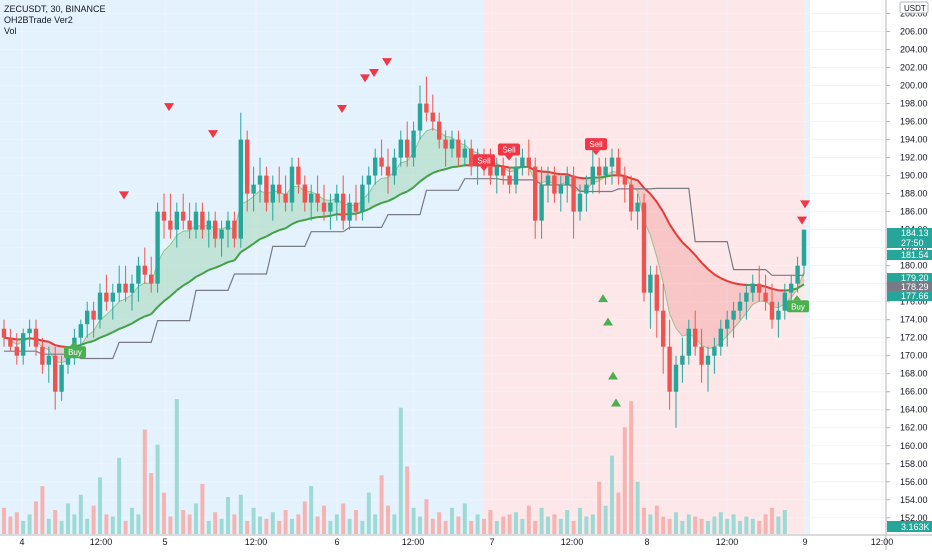 The image size is (932, 555). Describe the element at coordinates (55, 9) in the screenshot. I see `symbol-legend: ZECUSDT, 30, BINANCE` at that location.